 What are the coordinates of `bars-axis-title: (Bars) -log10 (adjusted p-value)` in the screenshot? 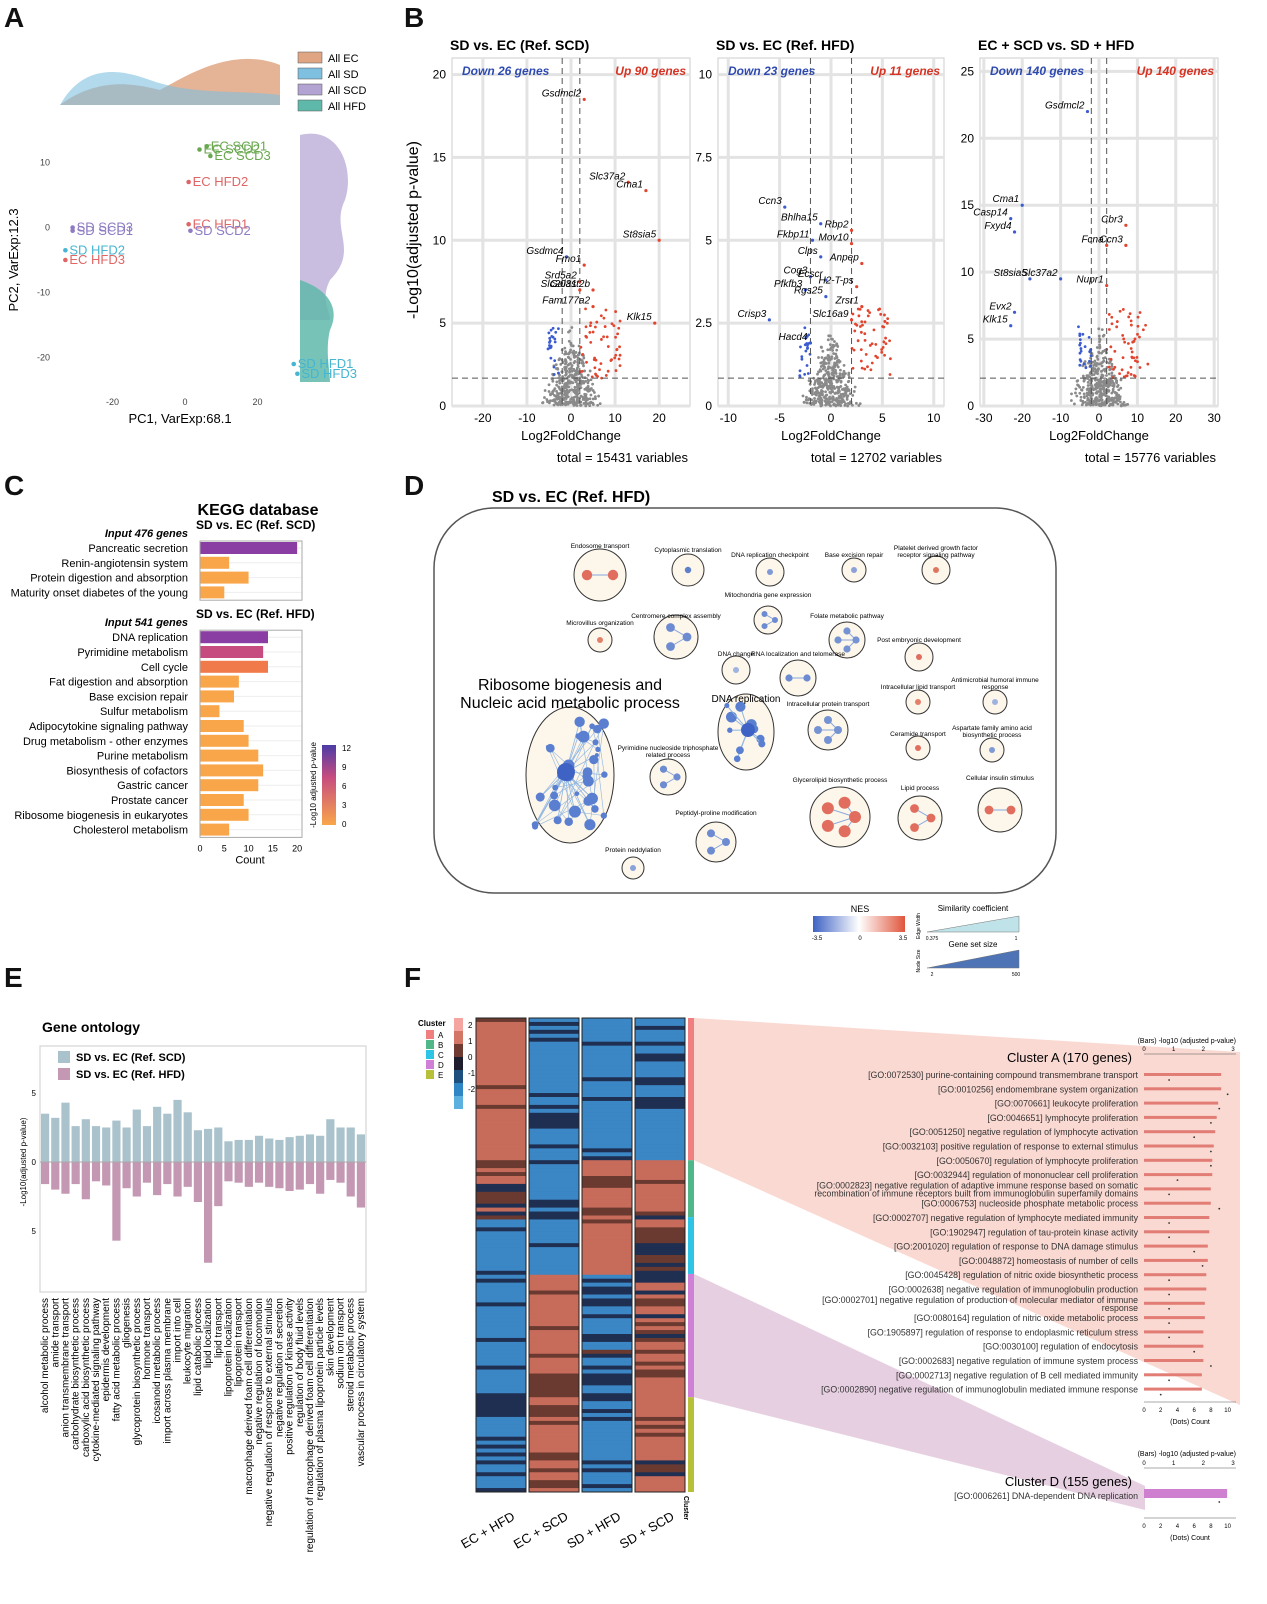 It's located at (1187, 1041).